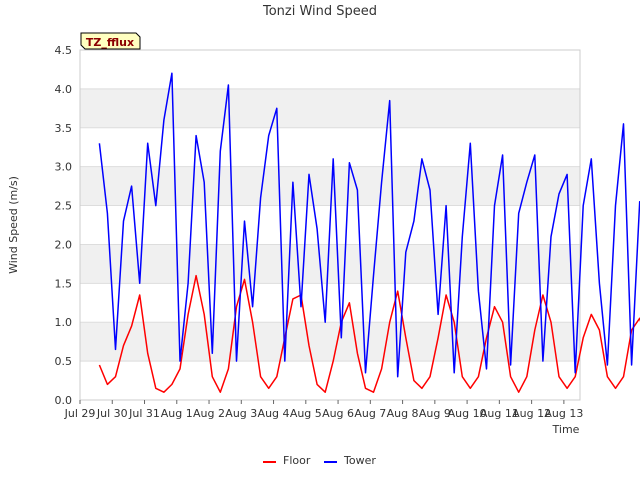 This screenshot has height=480, width=640. I want to click on x-tick-label: Aug 4, so click(274, 413).